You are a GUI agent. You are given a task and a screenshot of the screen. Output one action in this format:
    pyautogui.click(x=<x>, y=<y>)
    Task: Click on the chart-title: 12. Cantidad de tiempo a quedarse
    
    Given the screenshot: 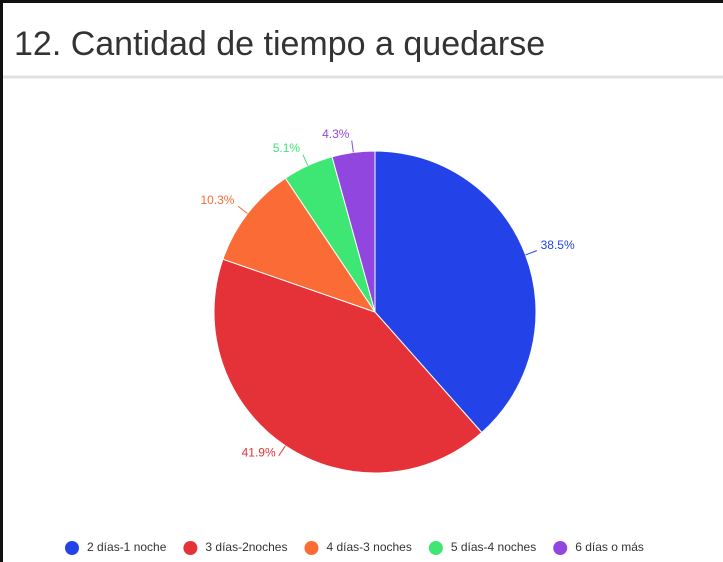 What is the action you would take?
    pyautogui.click(x=279, y=44)
    